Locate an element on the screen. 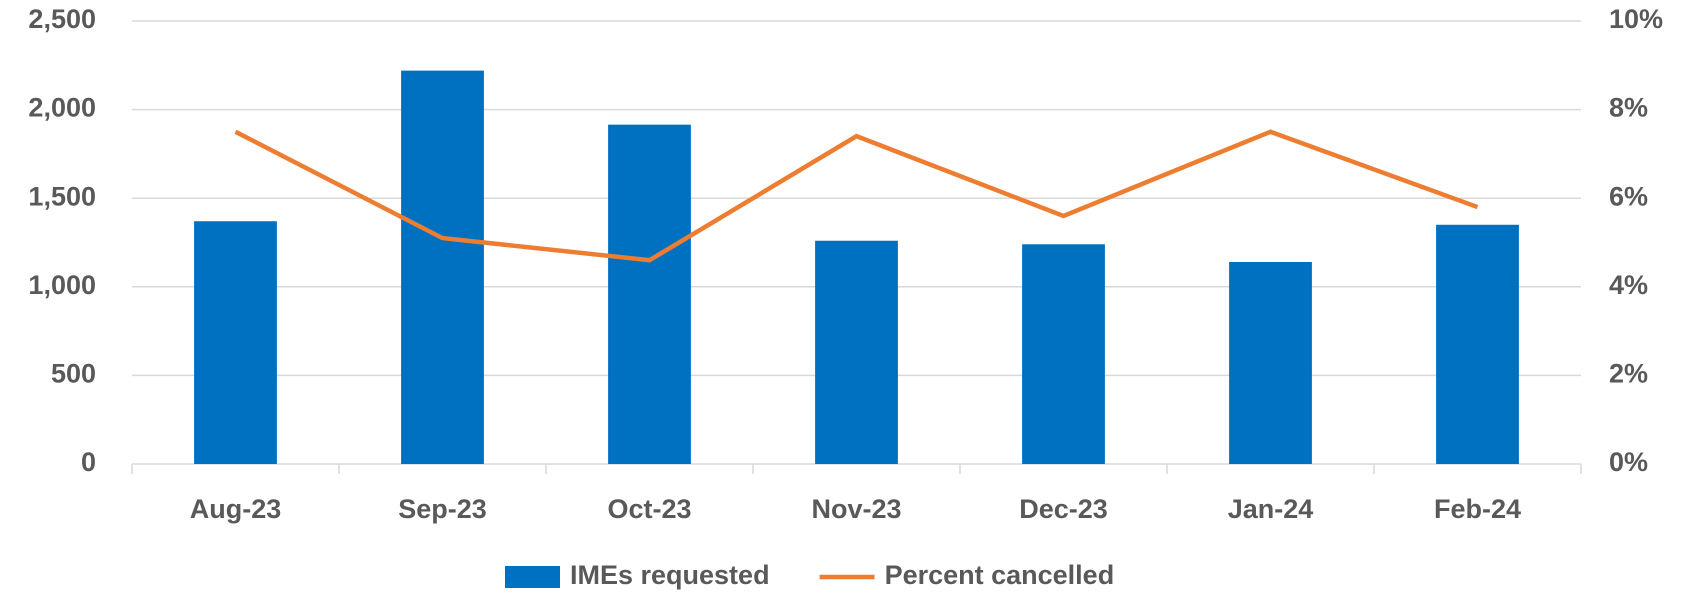  x-tick-label: Aug-23 is located at coordinates (236, 509).